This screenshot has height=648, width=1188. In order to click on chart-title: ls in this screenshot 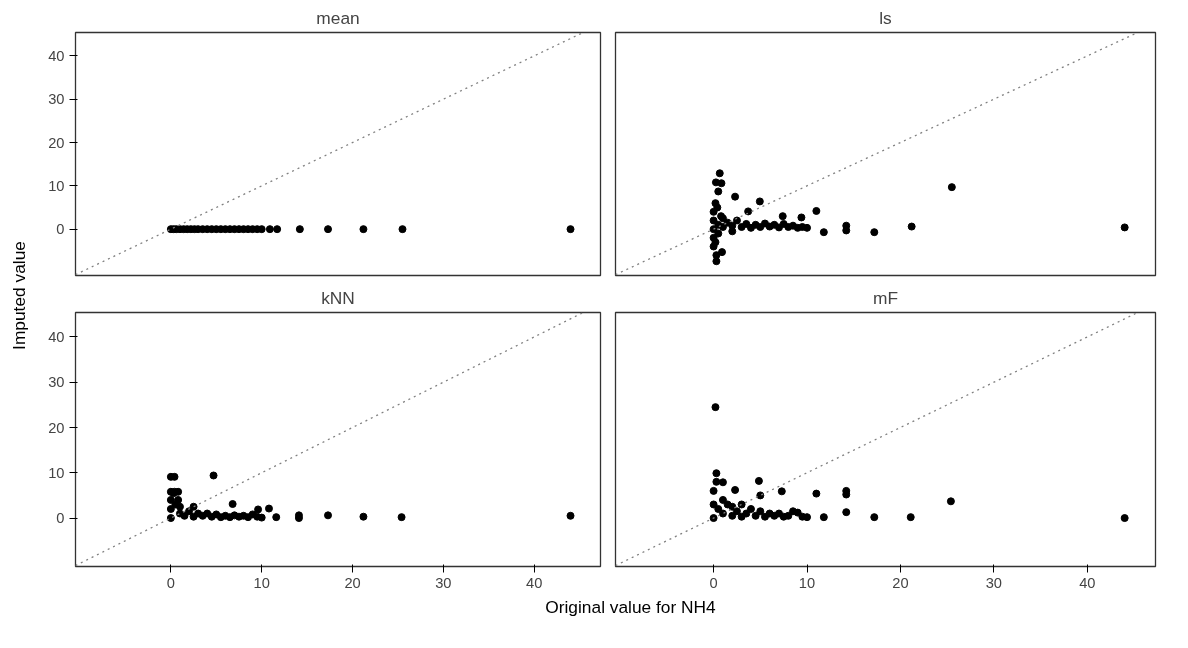, I will do `click(886, 17)`.